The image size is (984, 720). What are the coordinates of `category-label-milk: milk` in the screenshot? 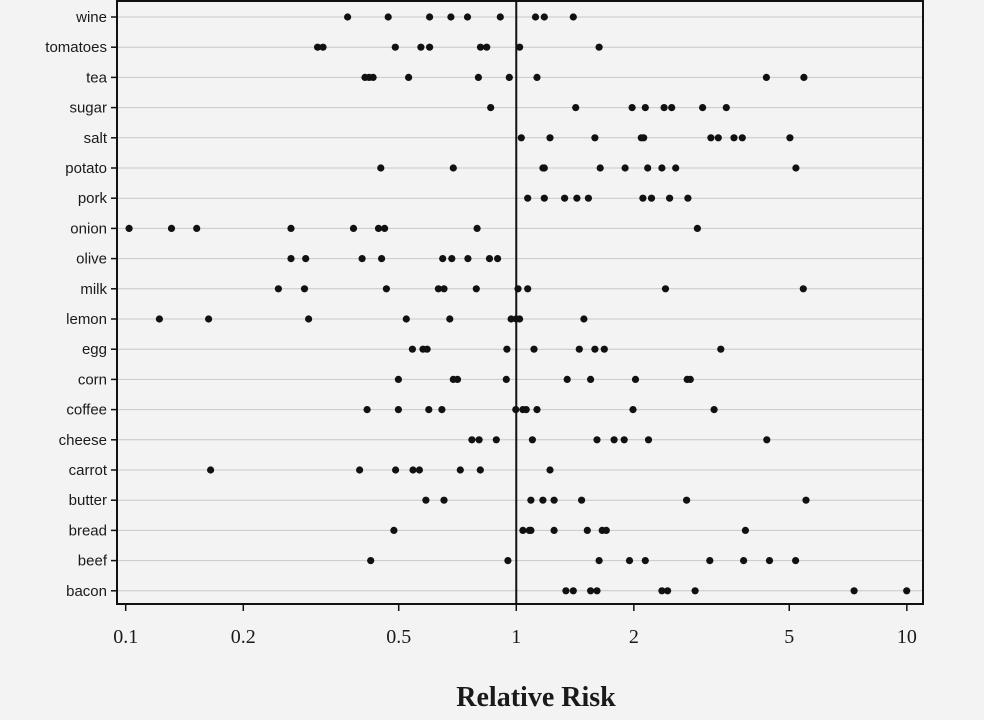 It's located at (93, 289).